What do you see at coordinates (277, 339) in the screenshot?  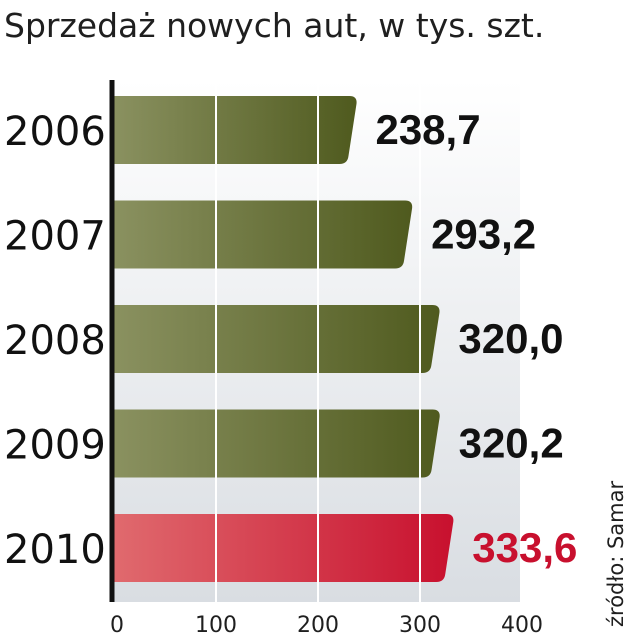 I see `bar-2008` at bounding box center [277, 339].